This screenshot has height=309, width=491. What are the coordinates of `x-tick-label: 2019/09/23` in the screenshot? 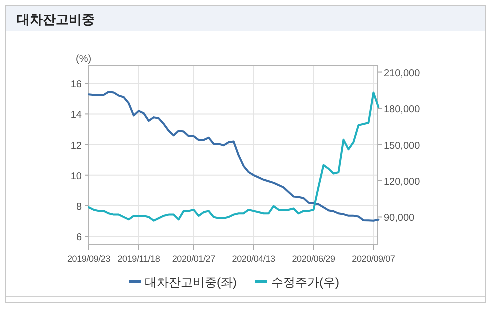 It's located at (89, 259).